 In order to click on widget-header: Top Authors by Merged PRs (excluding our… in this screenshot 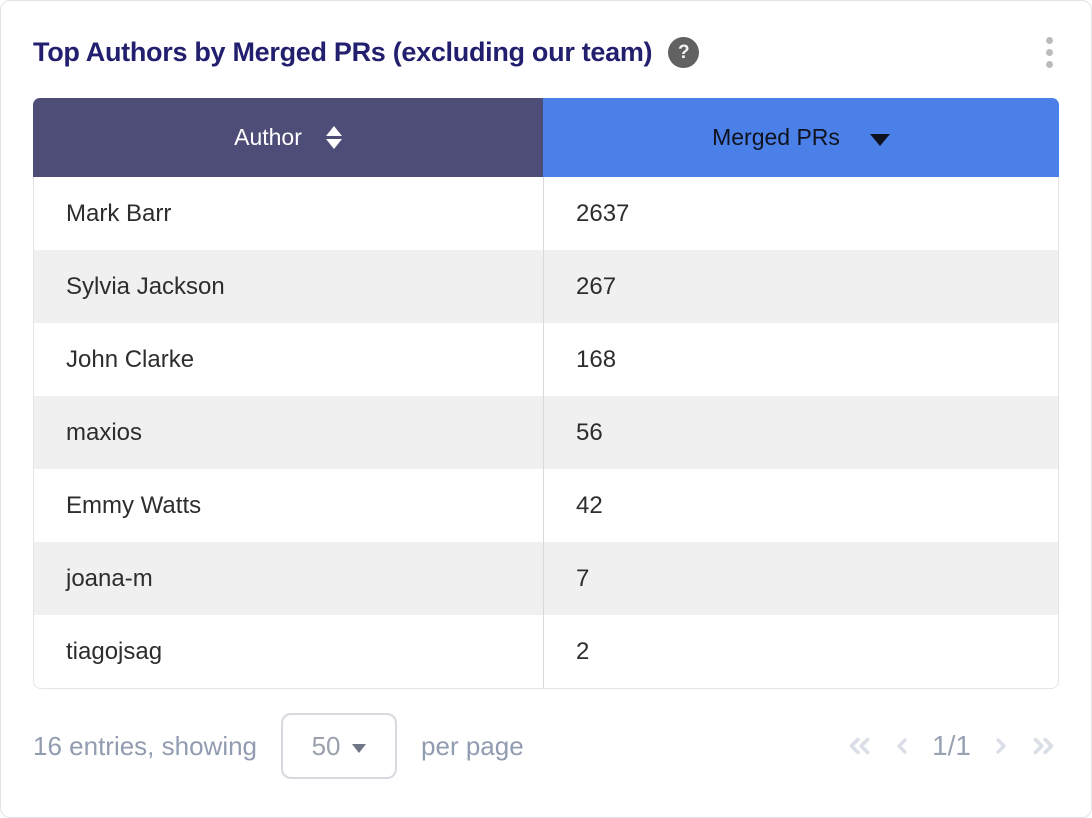, I will do `click(546, 36)`.